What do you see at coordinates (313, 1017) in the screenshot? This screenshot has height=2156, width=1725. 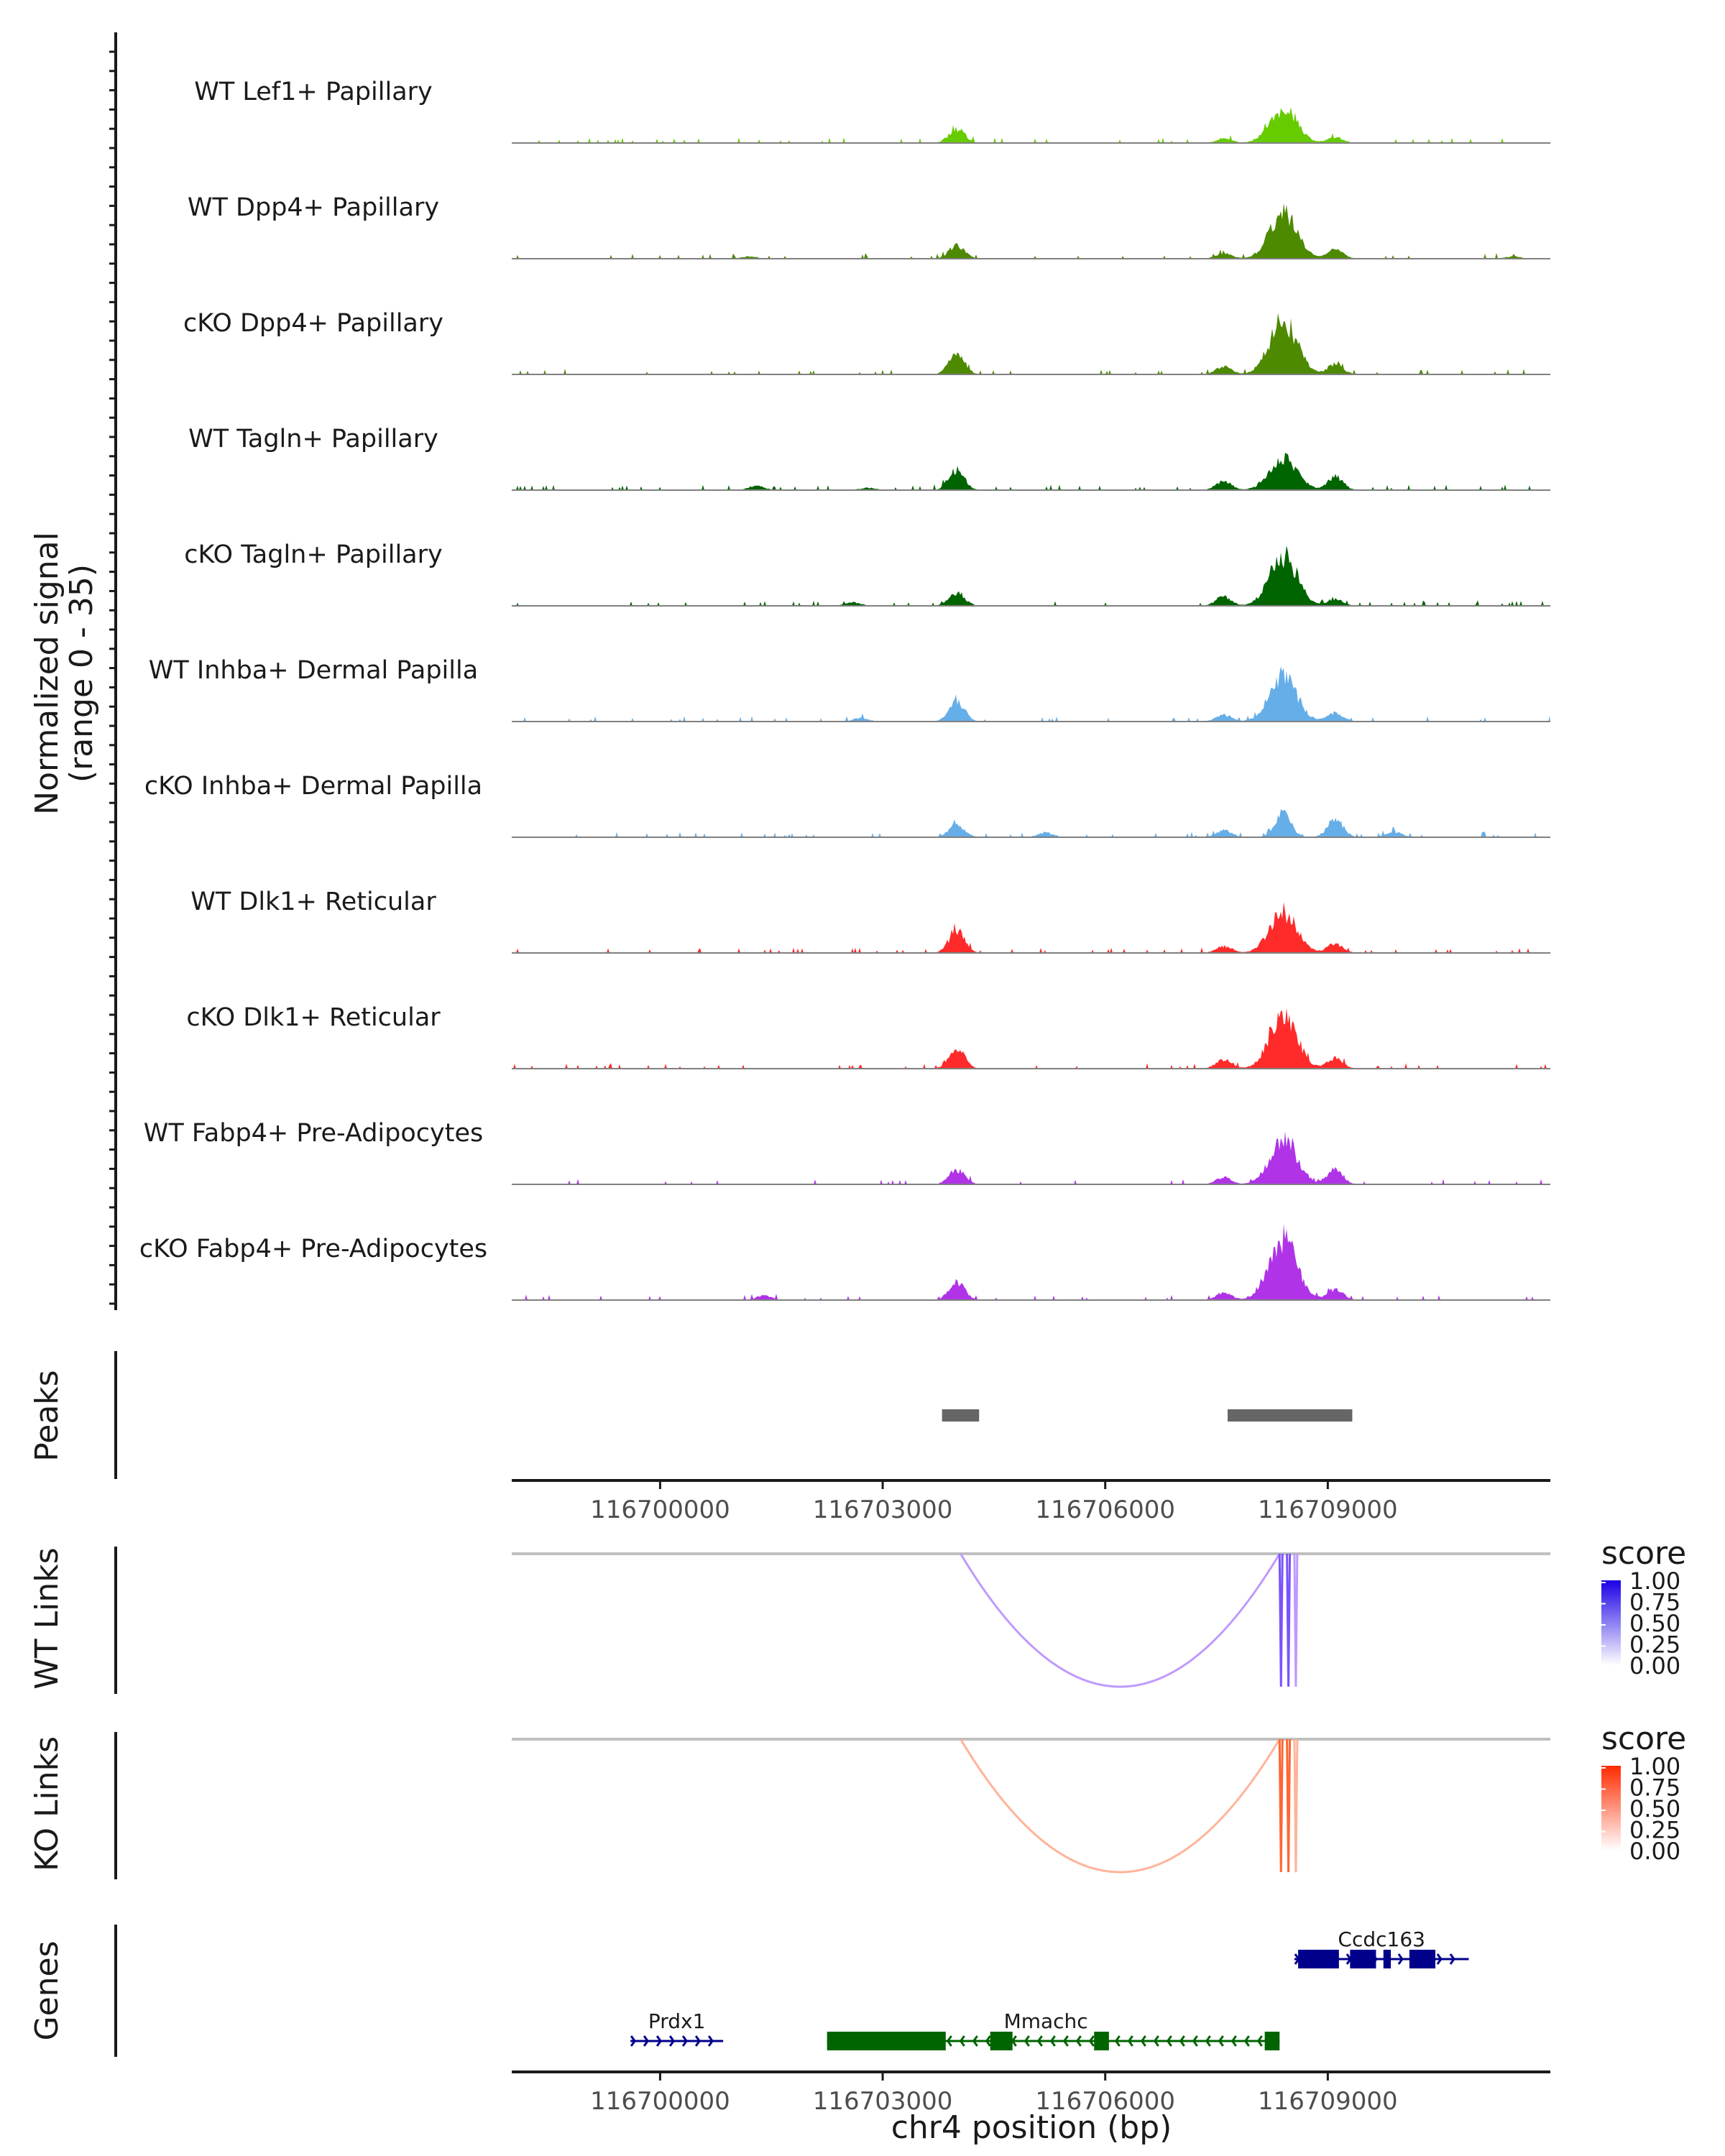 I see `track-label: cKO Dlk1+ Reticular` at bounding box center [313, 1017].